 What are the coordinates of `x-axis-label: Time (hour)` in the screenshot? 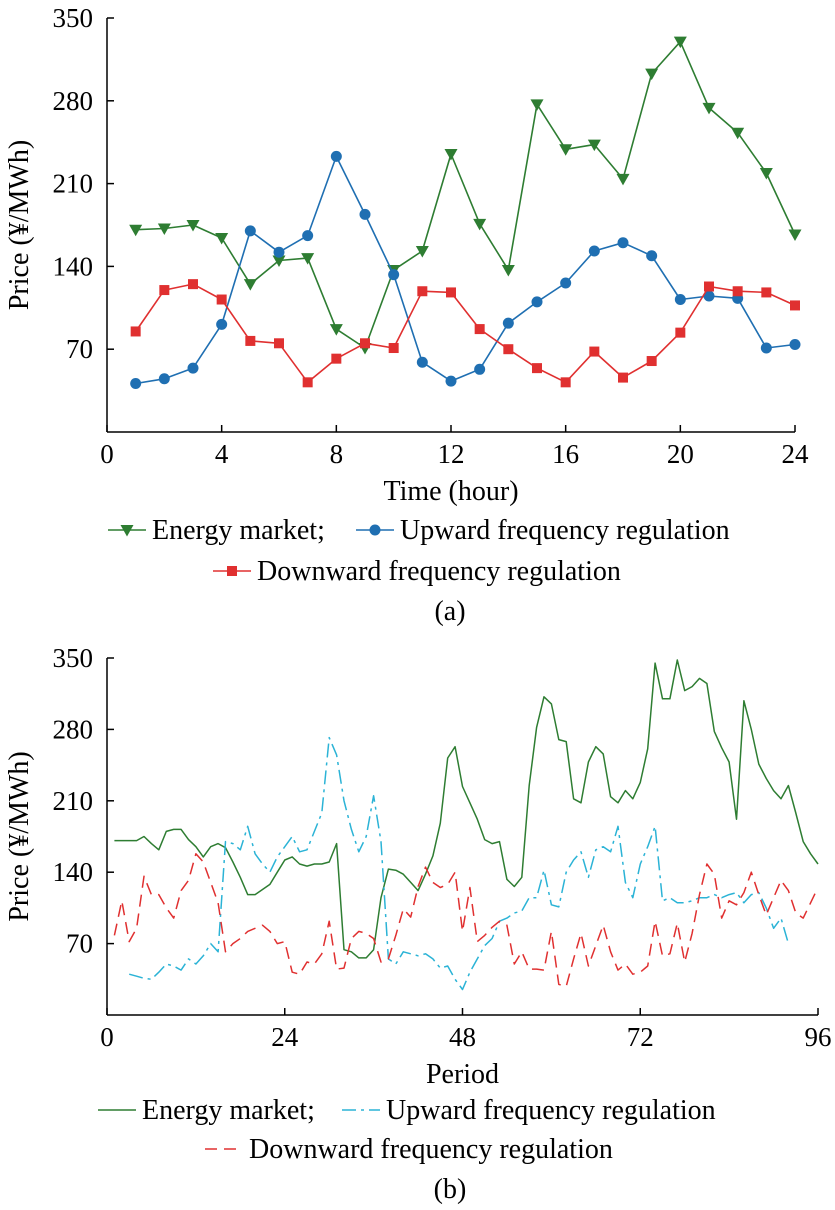 It's located at (450, 491).